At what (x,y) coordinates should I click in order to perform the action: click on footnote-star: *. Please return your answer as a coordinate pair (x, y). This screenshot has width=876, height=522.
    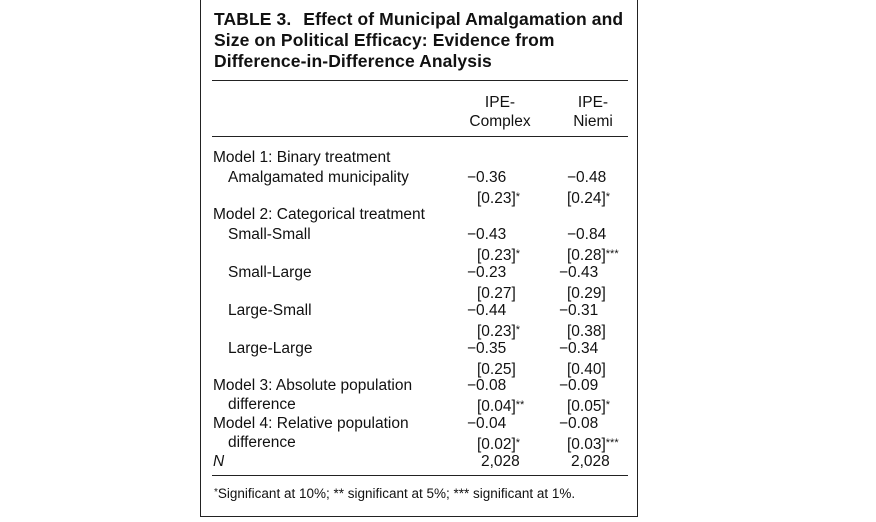
    Looking at the image, I should click on (216, 492).